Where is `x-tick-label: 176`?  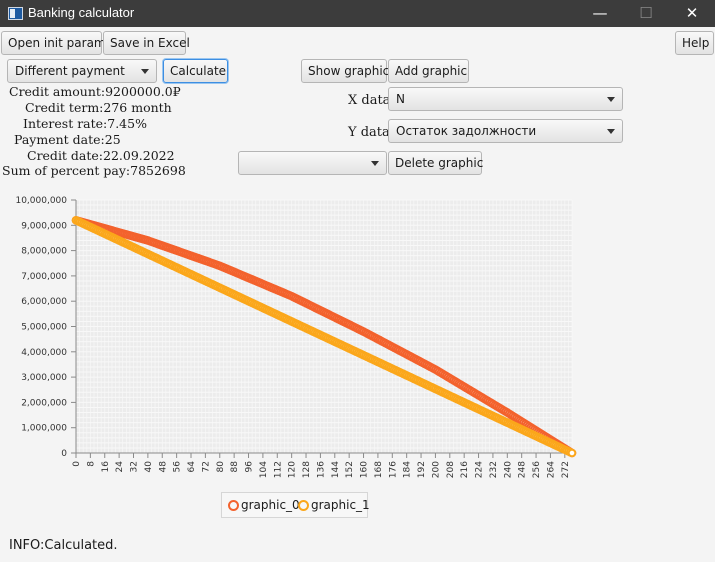 x-tick-label: 176 is located at coordinates (393, 469).